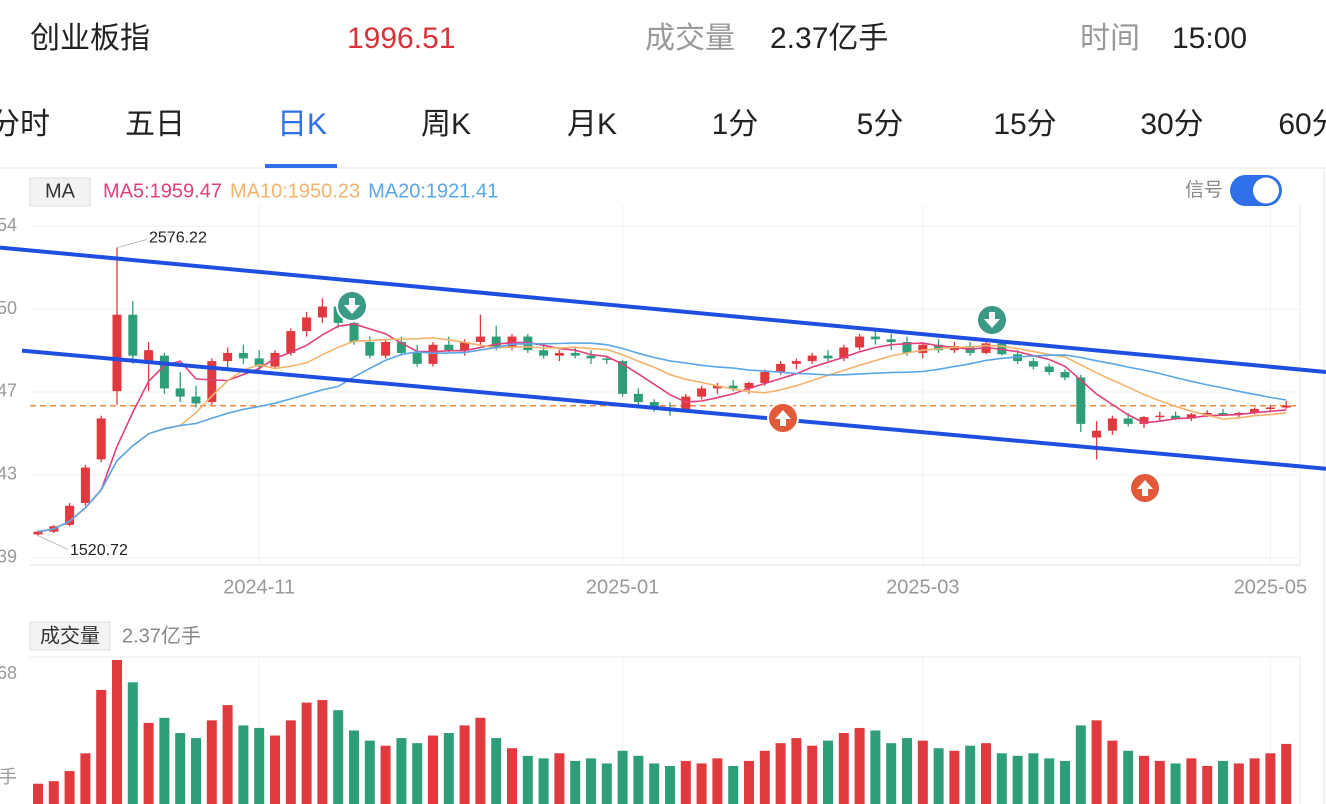  Describe the element at coordinates (90, 38) in the screenshot. I see `index-name: 创业板指` at that location.